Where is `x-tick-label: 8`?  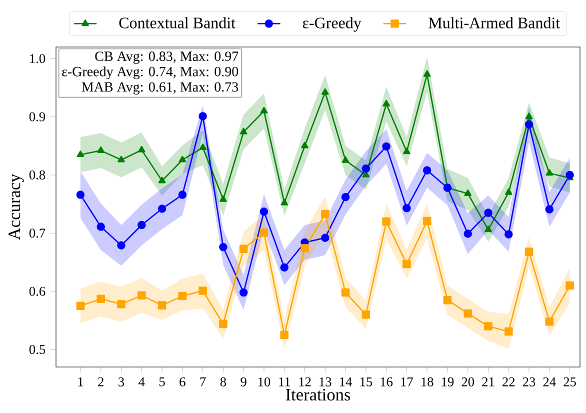 x-tick-label: 8 is located at coordinates (223, 381).